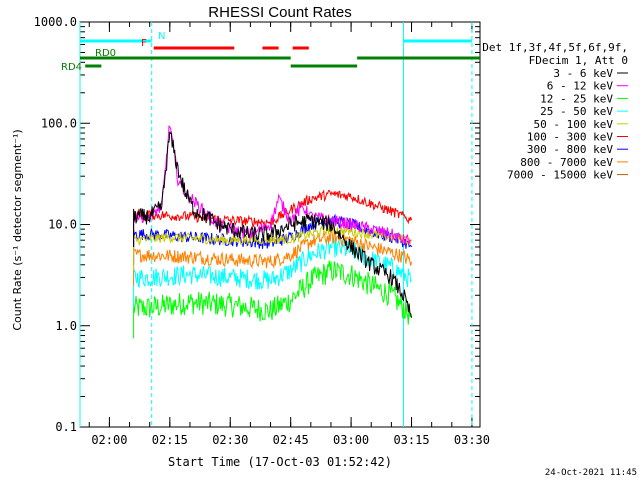  I want to click on x-tick-label: 02:00, so click(109, 440).